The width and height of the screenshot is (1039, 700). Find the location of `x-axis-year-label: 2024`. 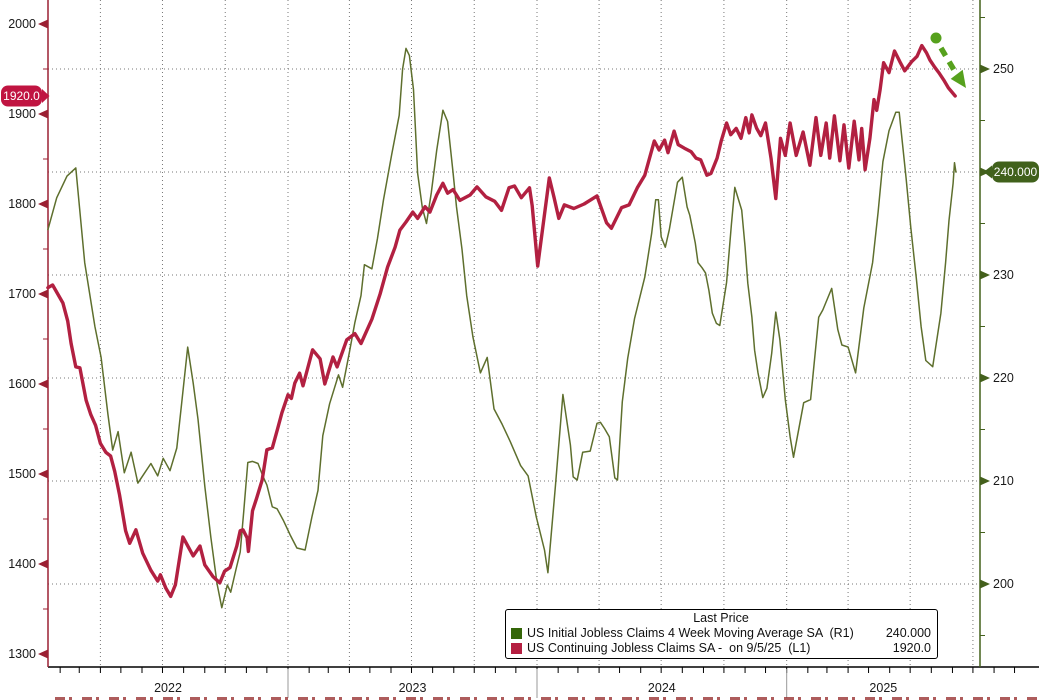

x-axis-year-label: 2024 is located at coordinates (662, 688).